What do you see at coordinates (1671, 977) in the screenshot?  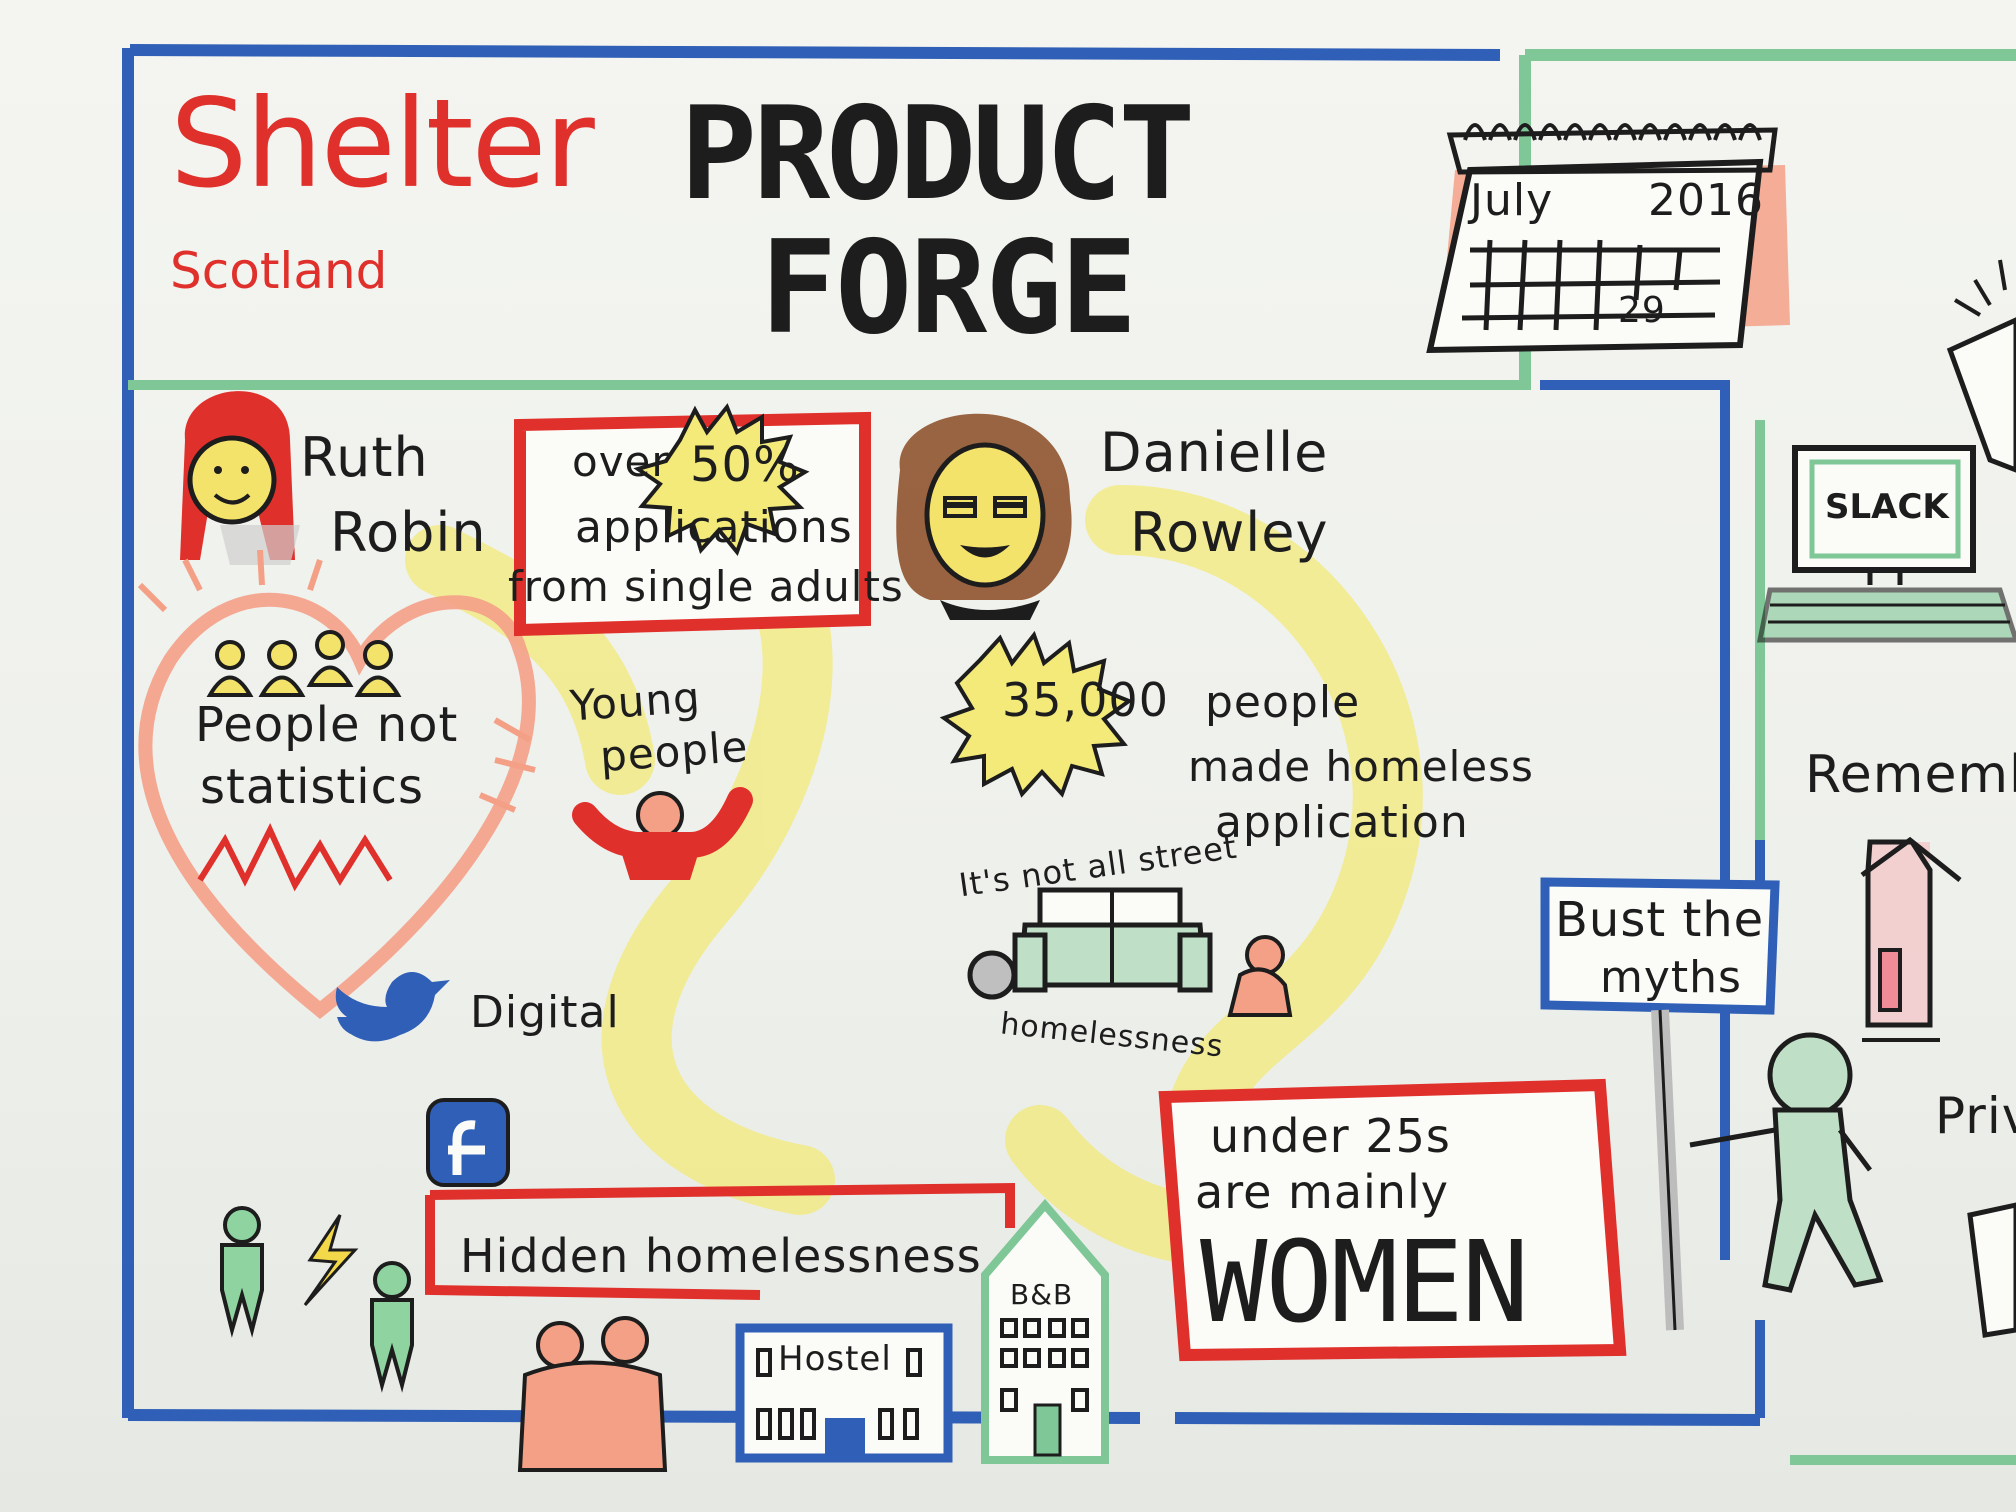 I see `bust-the-myths-2: myths` at bounding box center [1671, 977].